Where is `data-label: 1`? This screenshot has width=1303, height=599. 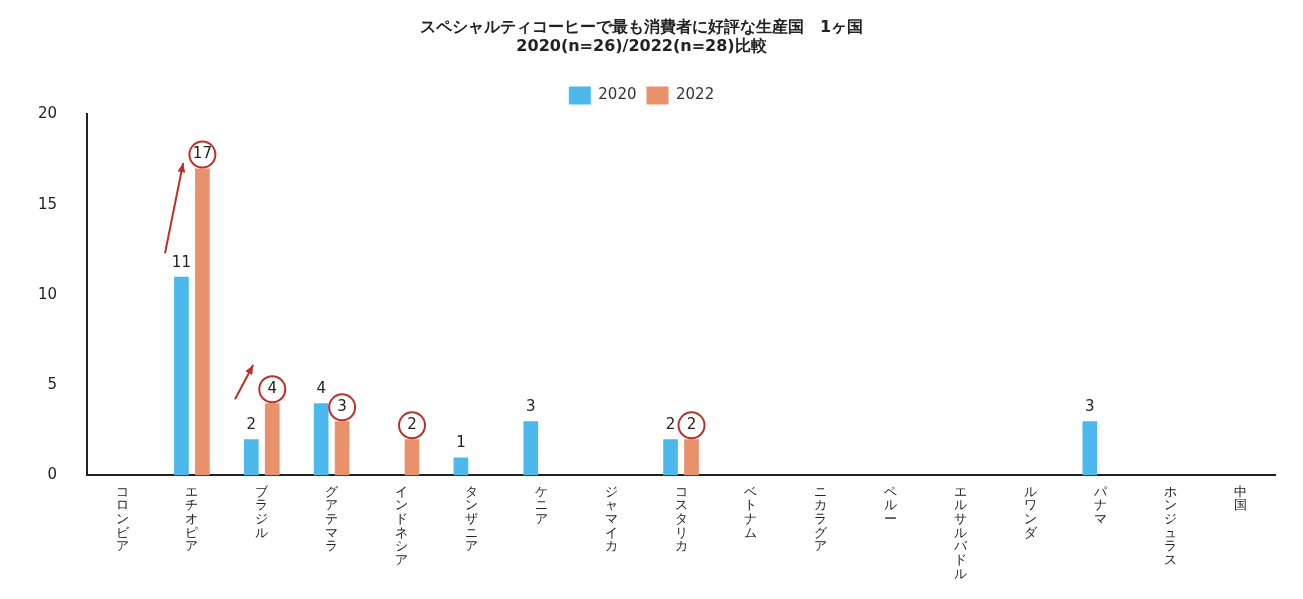
data-label: 1 is located at coordinates (461, 442).